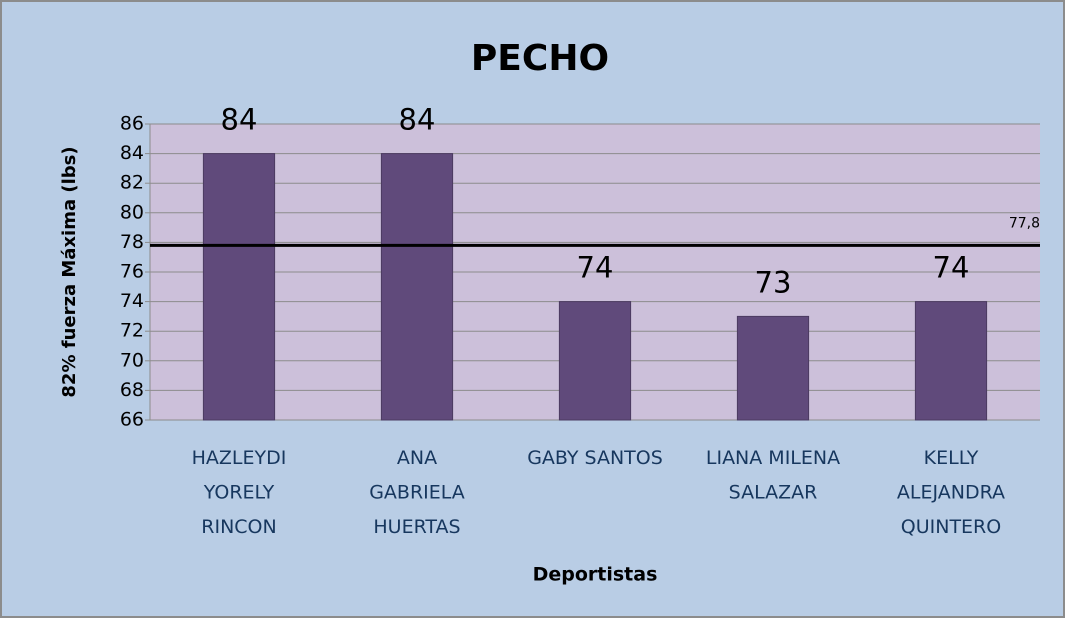 The height and width of the screenshot is (618, 1065). What do you see at coordinates (69, 271) in the screenshot?
I see `y-axis-label: 82% fuerza Máxima (lbs)` at bounding box center [69, 271].